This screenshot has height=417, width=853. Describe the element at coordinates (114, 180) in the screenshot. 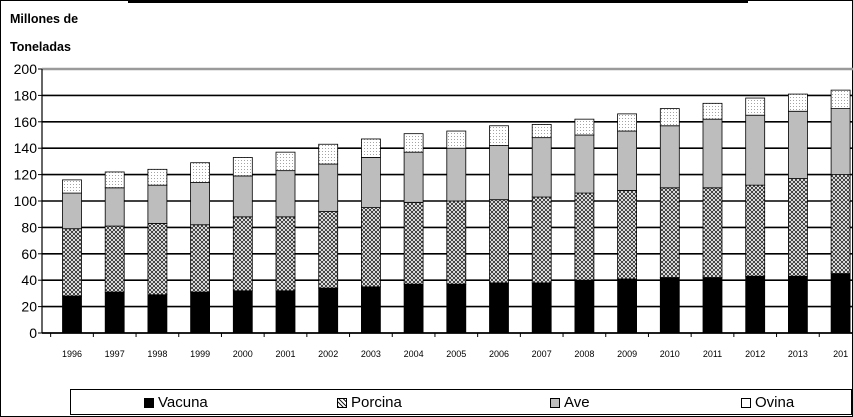

I see `bar-ovina-1997` at that location.